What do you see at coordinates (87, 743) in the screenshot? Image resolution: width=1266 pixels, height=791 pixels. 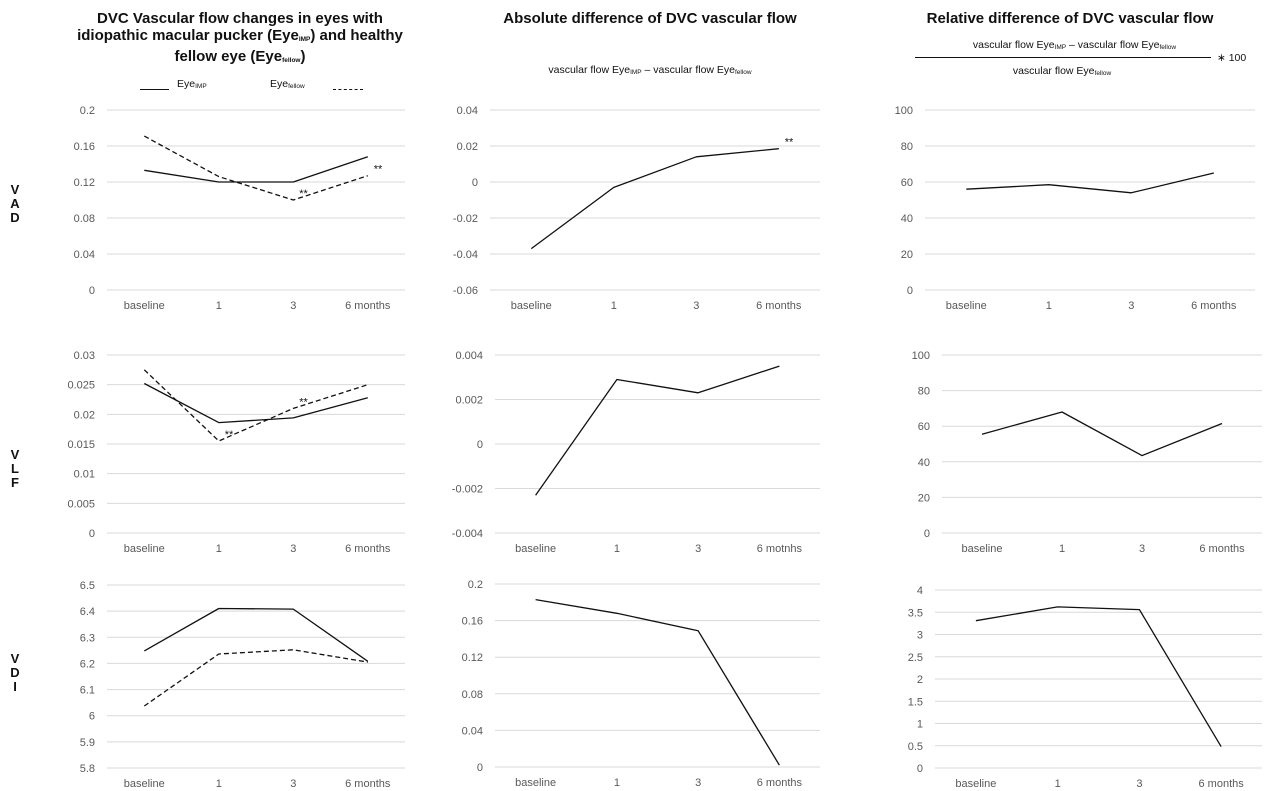 I see `y-tick-label: 5.9` at bounding box center [87, 743].